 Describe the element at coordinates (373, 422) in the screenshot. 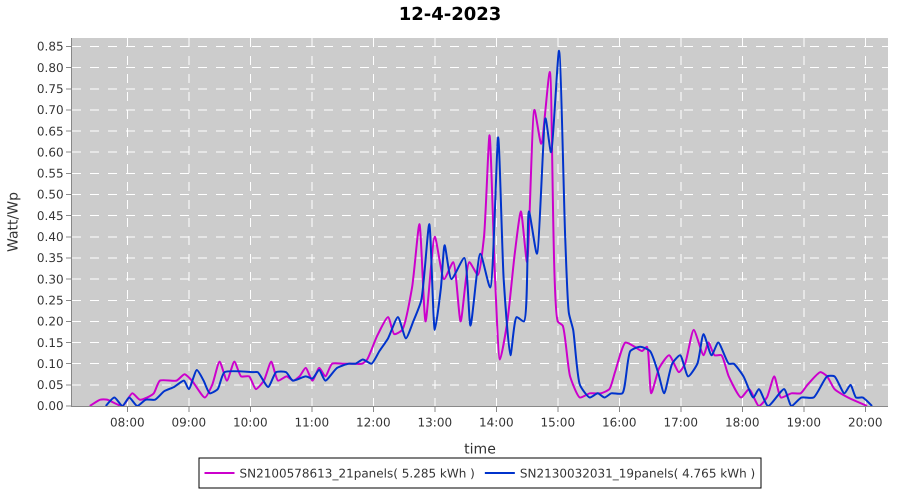

I see `x-tick-label: 12:00` at that location.